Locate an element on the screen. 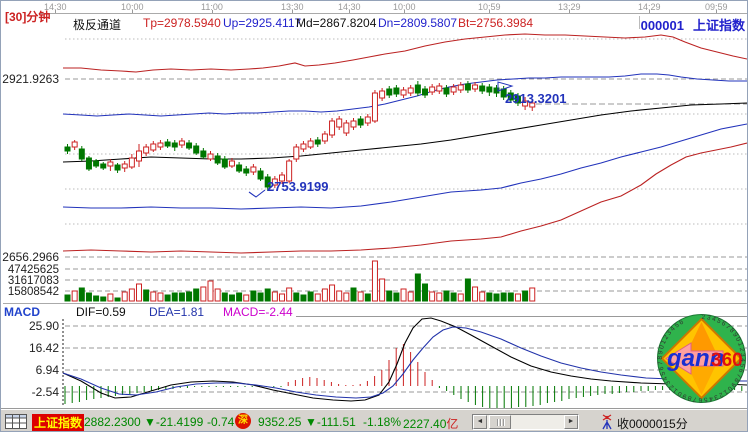 This screenshot has height=432, width=748. price-annotation: 2753.9199 is located at coordinates (297, 186).